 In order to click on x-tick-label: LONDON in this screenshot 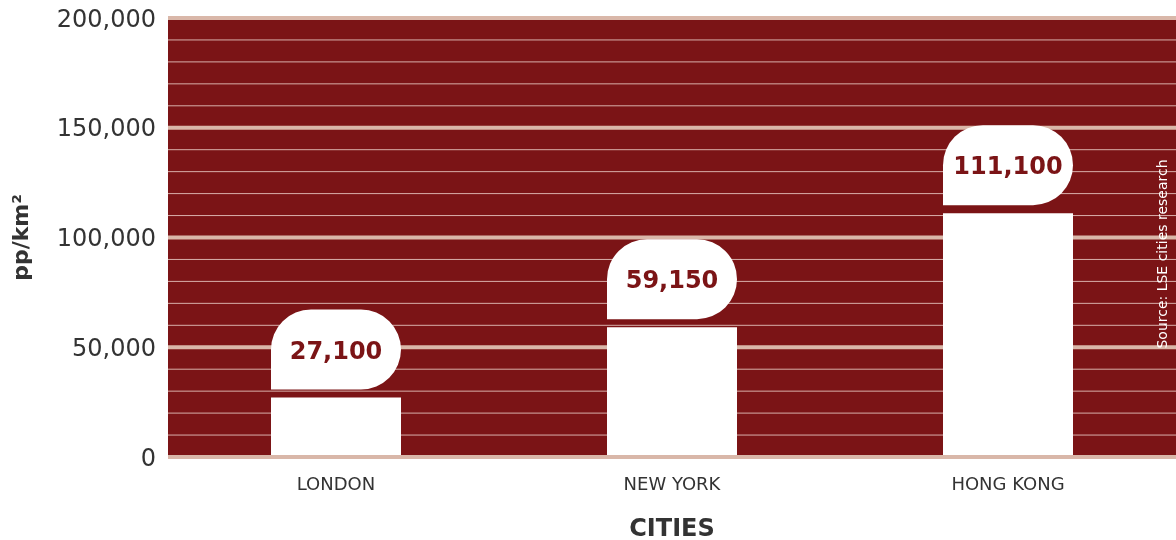, I will do `click(336, 483)`.